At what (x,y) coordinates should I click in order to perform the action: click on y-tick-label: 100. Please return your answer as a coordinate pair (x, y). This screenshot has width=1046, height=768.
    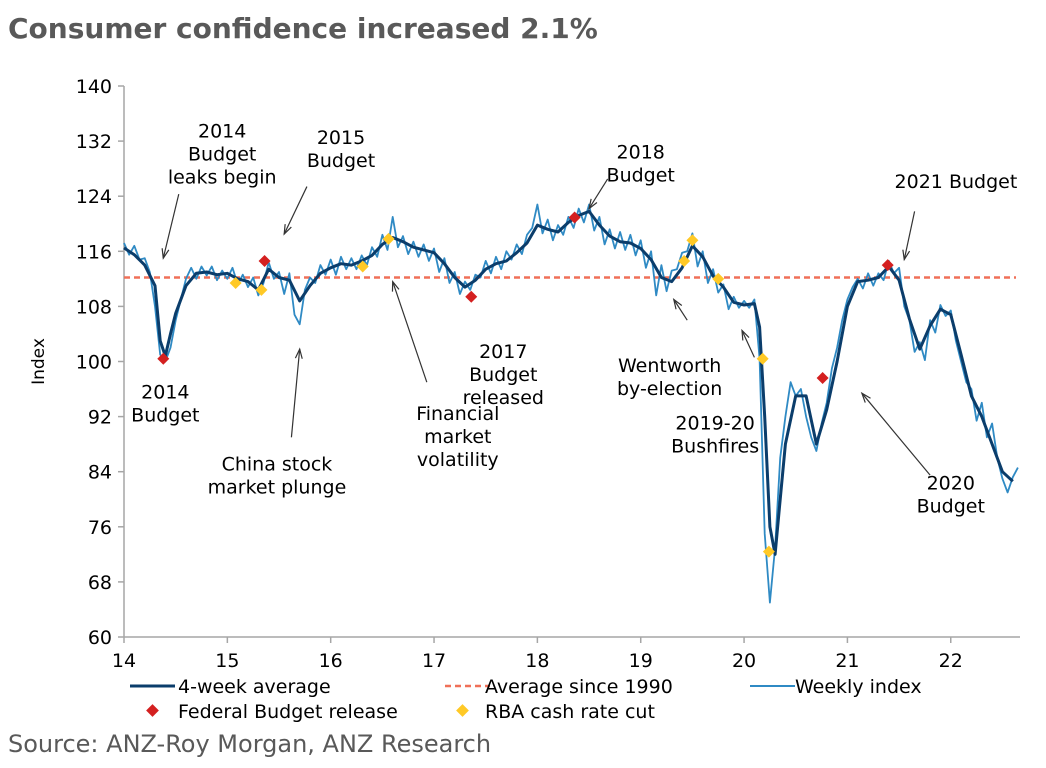
    Looking at the image, I should click on (94, 363).